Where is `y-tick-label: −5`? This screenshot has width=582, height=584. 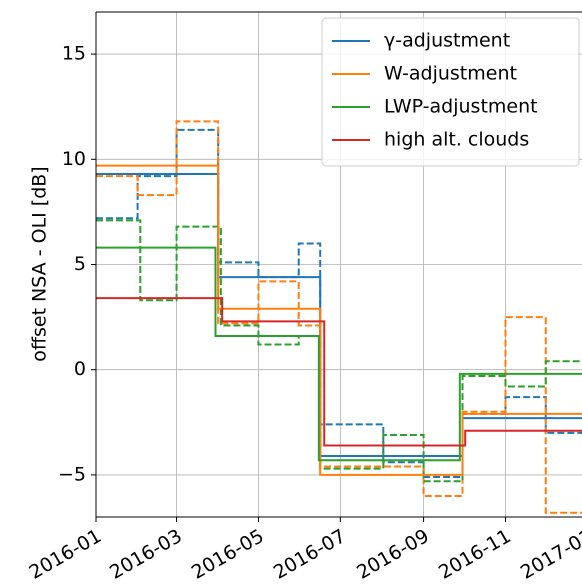 y-tick-label: −5 is located at coordinates (72, 474).